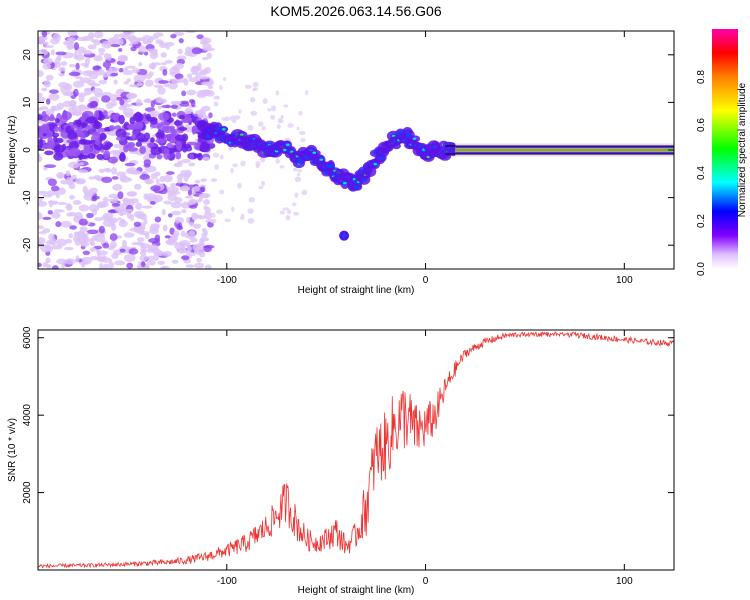 This screenshot has width=750, height=600. Describe the element at coordinates (27, 55) in the screenshot. I see `y-tick-label: 20` at that location.